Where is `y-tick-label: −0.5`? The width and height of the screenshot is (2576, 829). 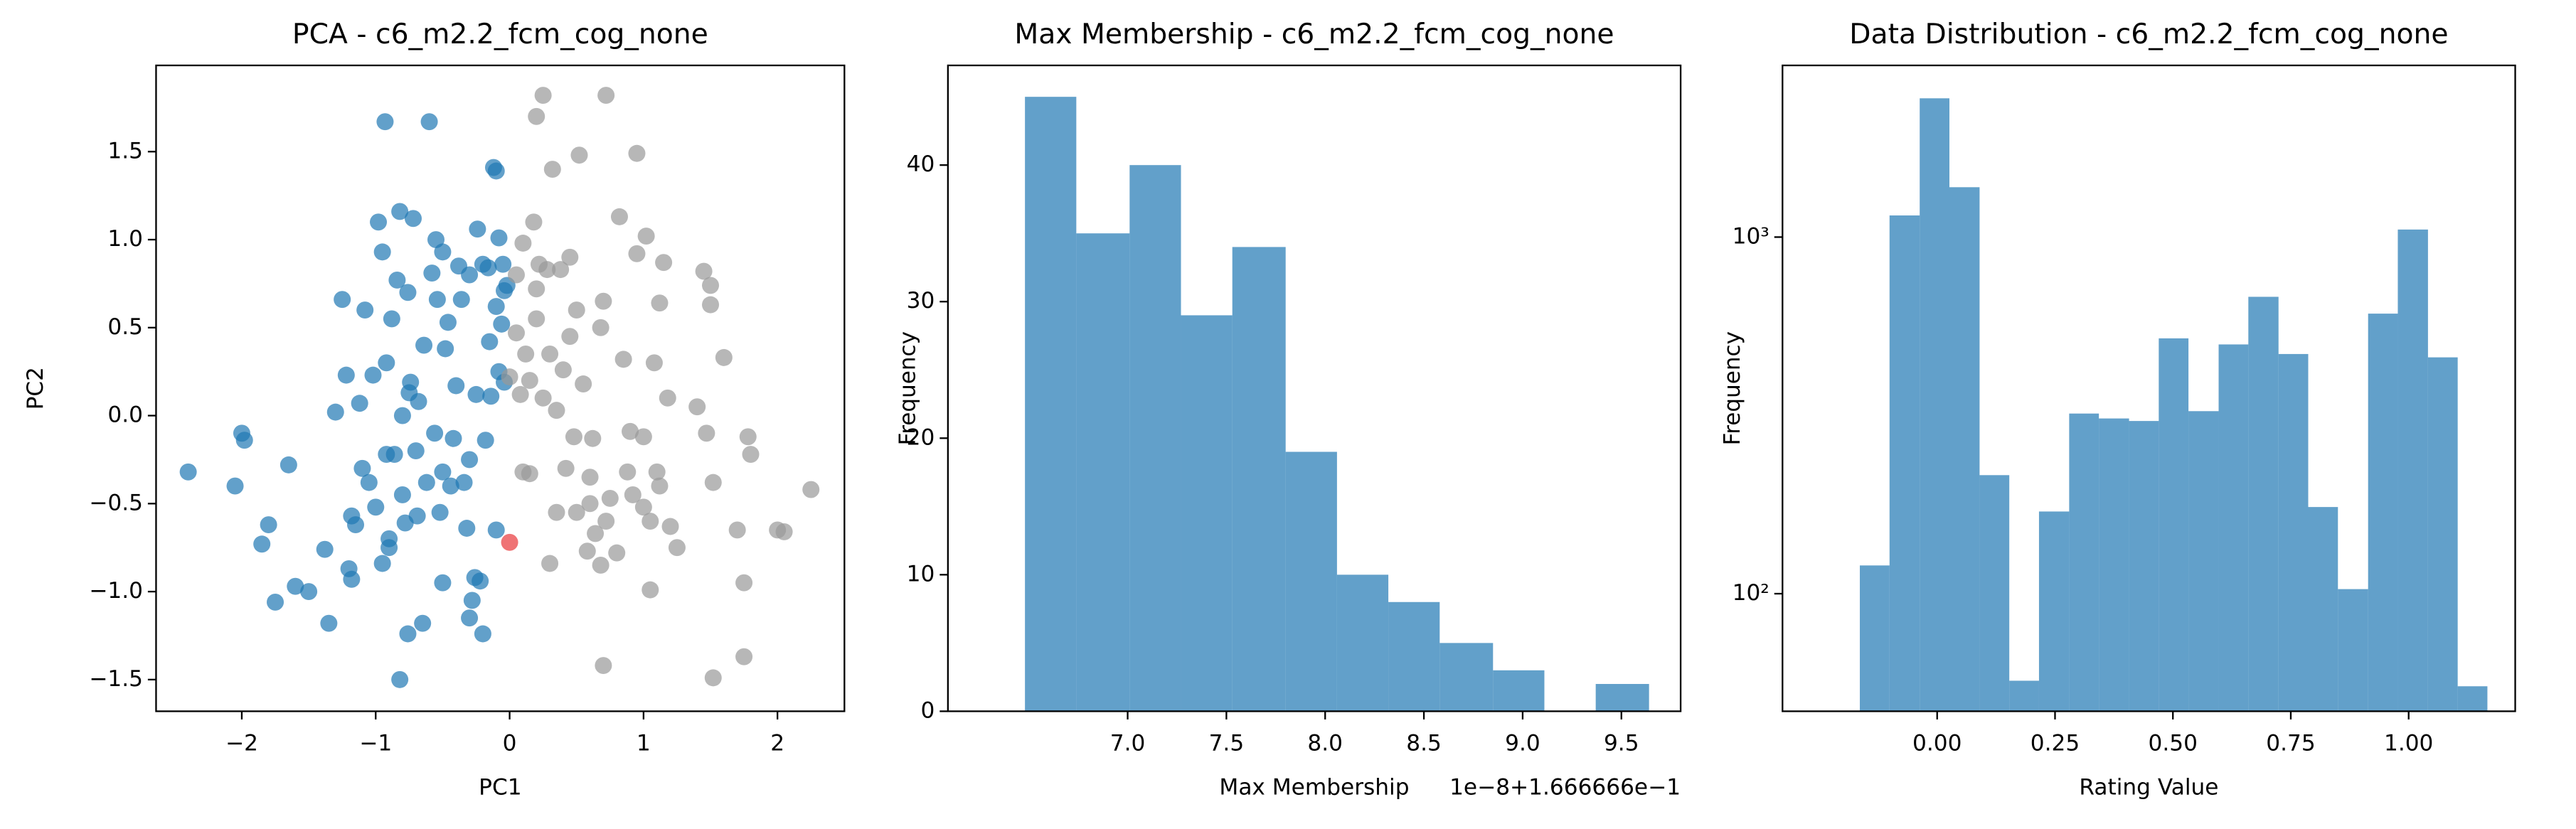
y-tick-label: −0.5 is located at coordinates (116, 502).